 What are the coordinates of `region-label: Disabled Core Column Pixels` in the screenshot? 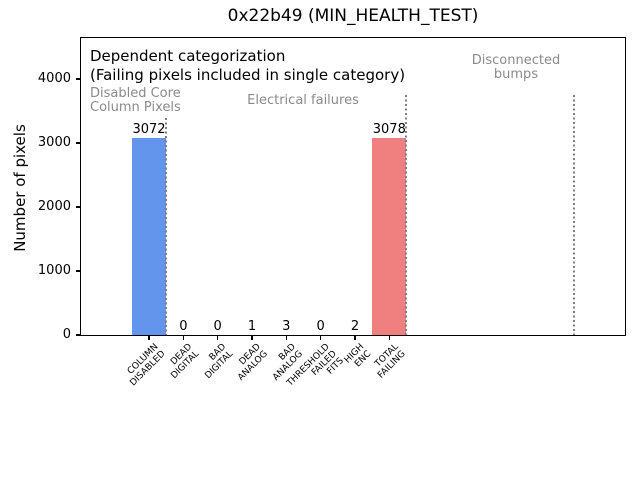 It's located at (135, 100).